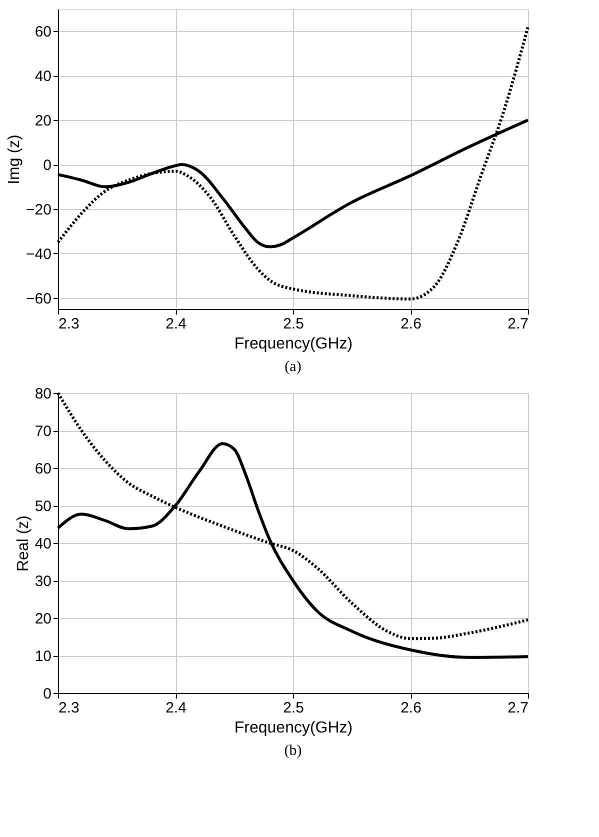 This screenshot has height=837, width=599. What do you see at coordinates (39, 299) in the screenshot?
I see `y-tick-label: −60` at bounding box center [39, 299].